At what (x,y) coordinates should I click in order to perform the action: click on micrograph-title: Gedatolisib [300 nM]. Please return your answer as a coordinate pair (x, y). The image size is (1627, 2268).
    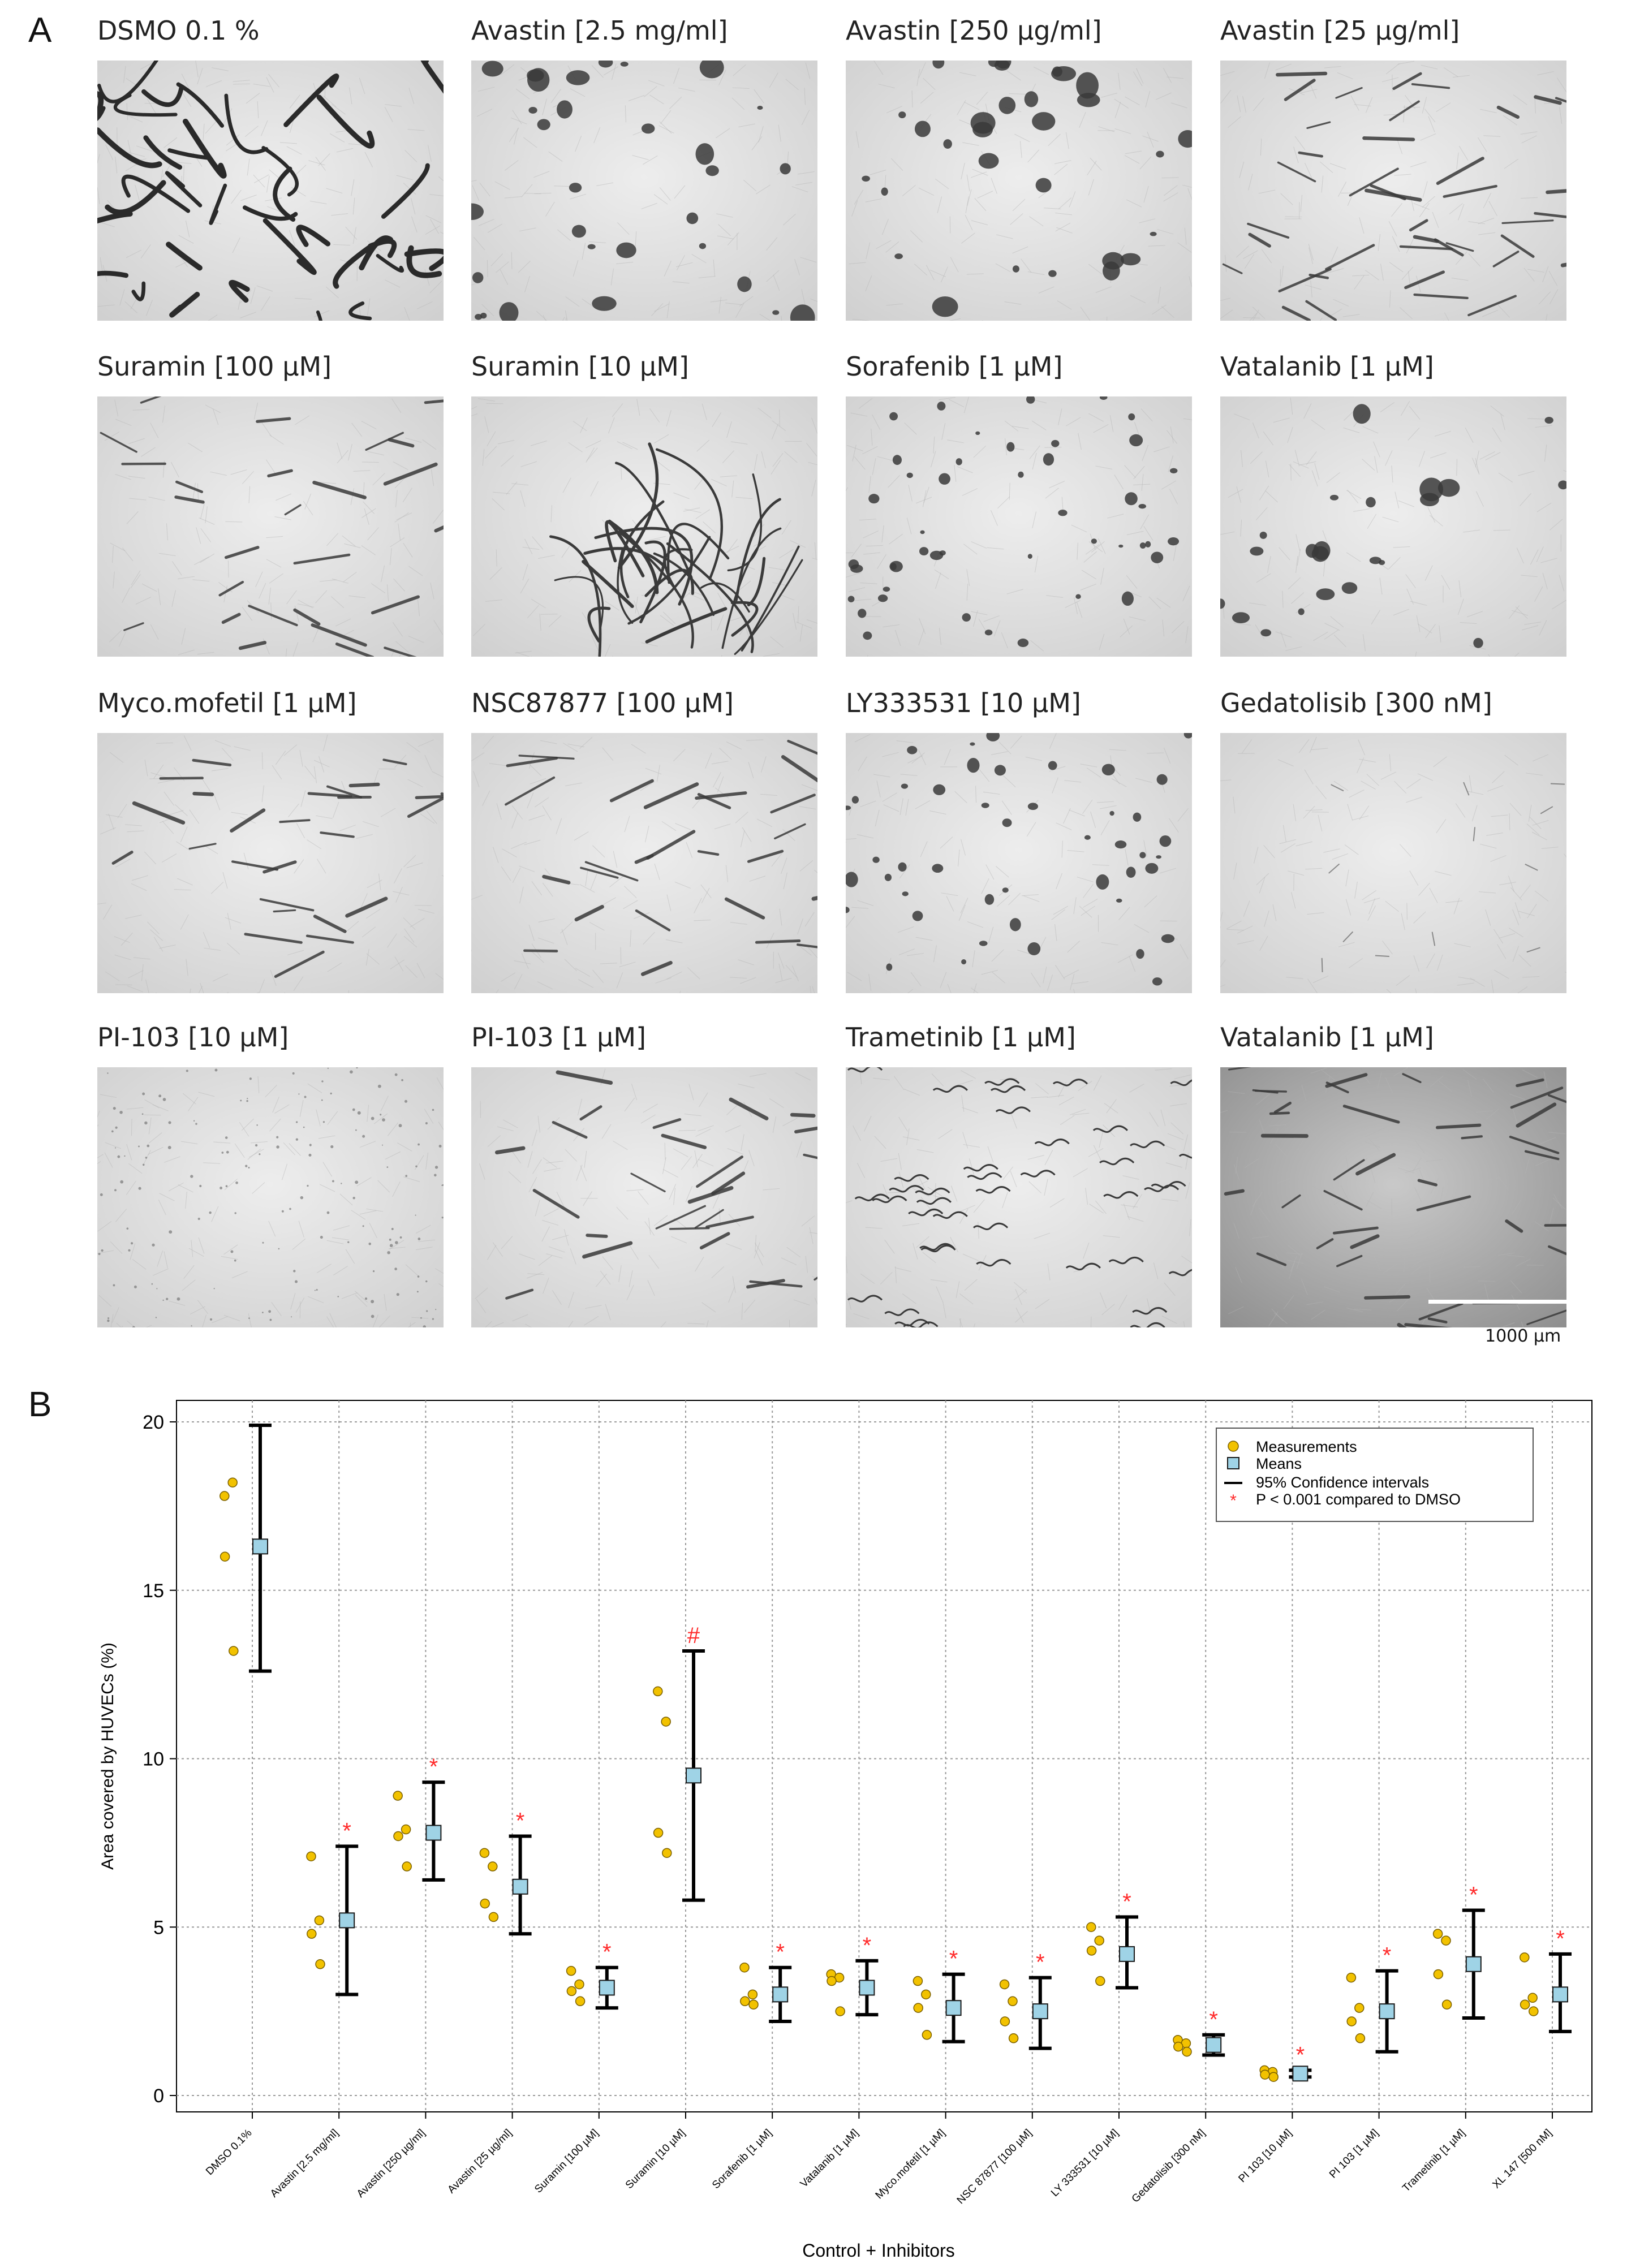
    Looking at the image, I should click on (1356, 703).